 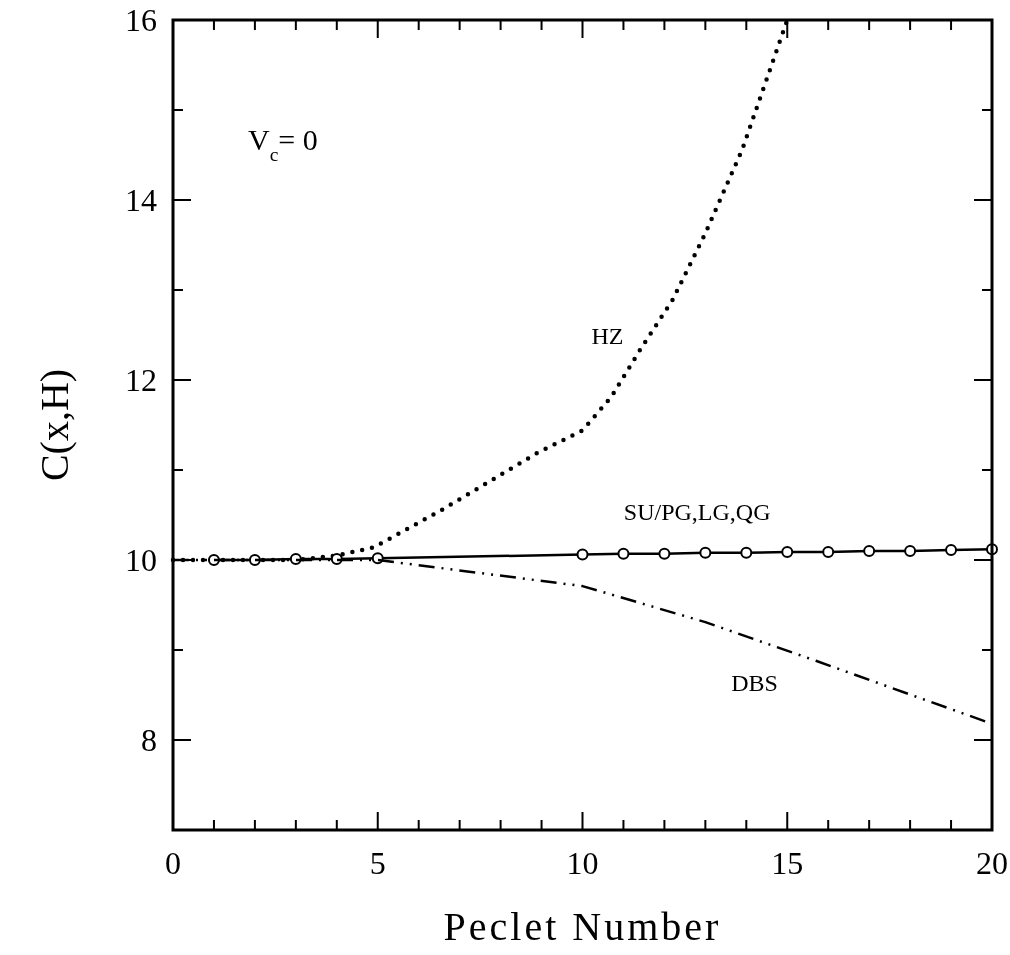 What do you see at coordinates (283, 144) in the screenshot?
I see `annotation: V$_{c}$= 0` at bounding box center [283, 144].